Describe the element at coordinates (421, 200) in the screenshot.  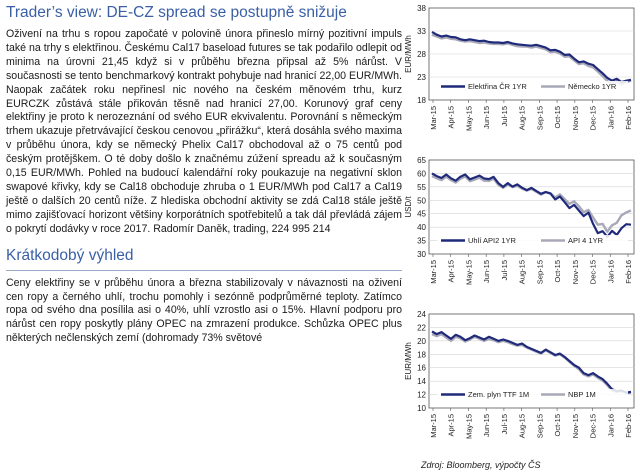
I see `y-tick-label: 50` at that location.